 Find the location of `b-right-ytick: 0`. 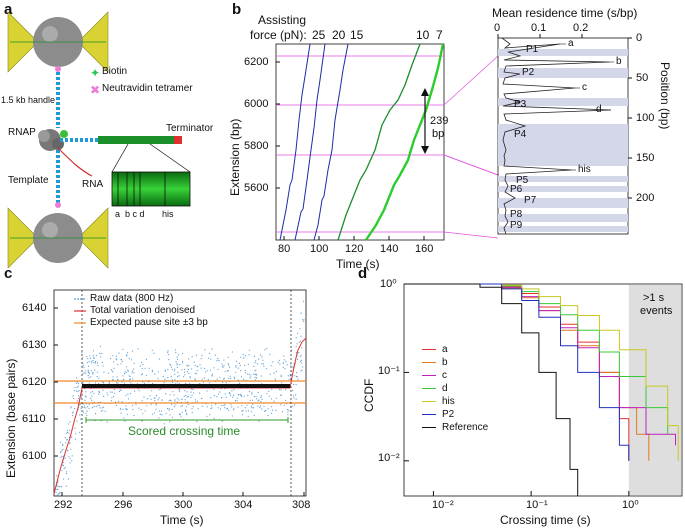

b-right-ytick: 0 is located at coordinates (639, 38).